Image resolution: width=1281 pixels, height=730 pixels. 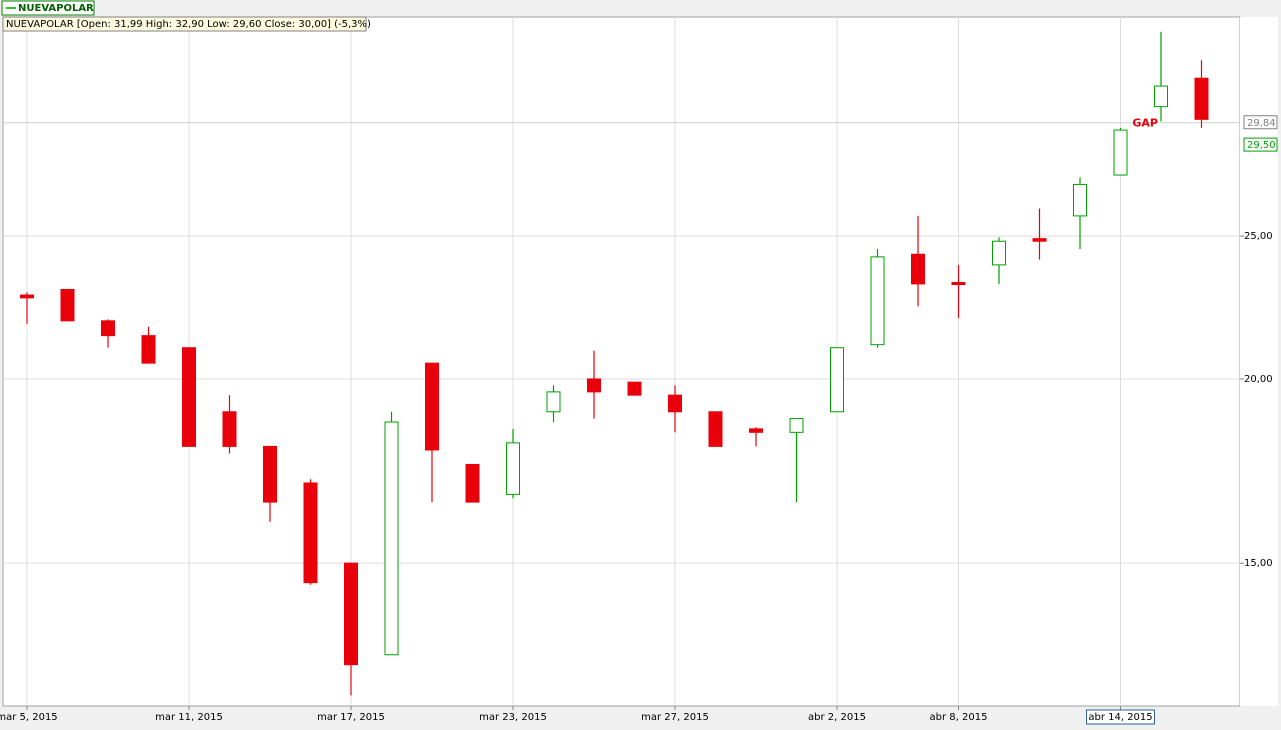 I want to click on x-tick-label: abr 2, 2015, so click(x=837, y=717).